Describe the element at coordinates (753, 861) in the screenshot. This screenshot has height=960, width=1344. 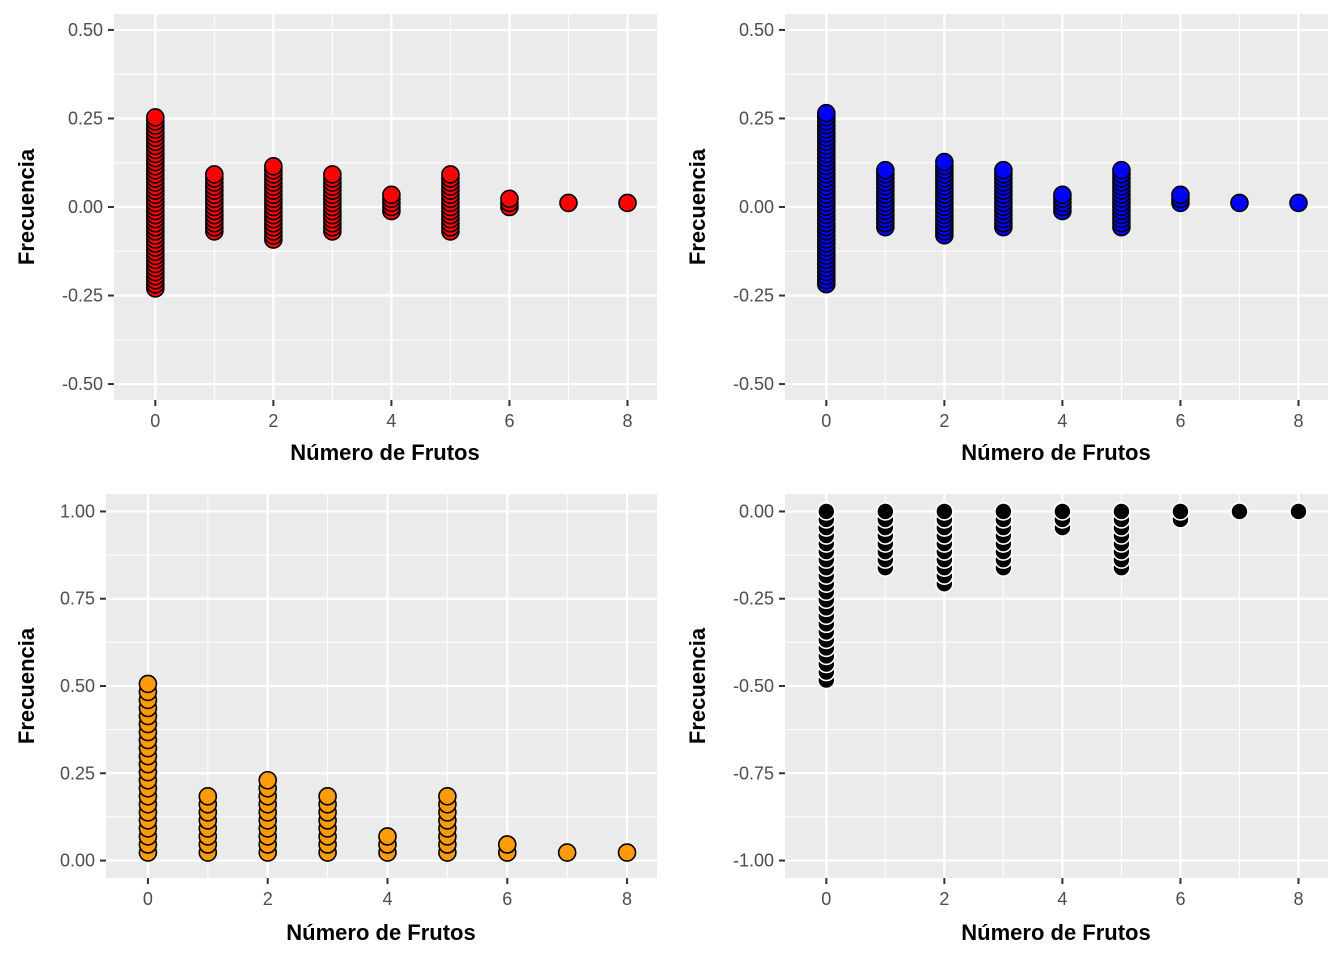
I see `y-tick-label: -1.00` at that location.